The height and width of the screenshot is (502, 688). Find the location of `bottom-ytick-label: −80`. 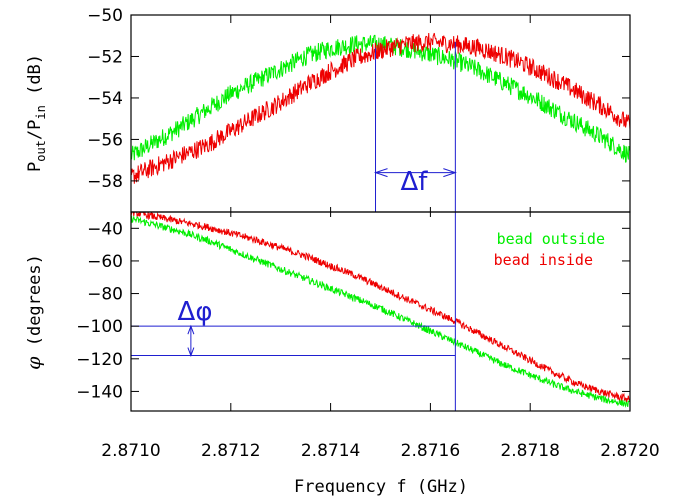

bottom-ytick-label: −80 is located at coordinates (105, 295).